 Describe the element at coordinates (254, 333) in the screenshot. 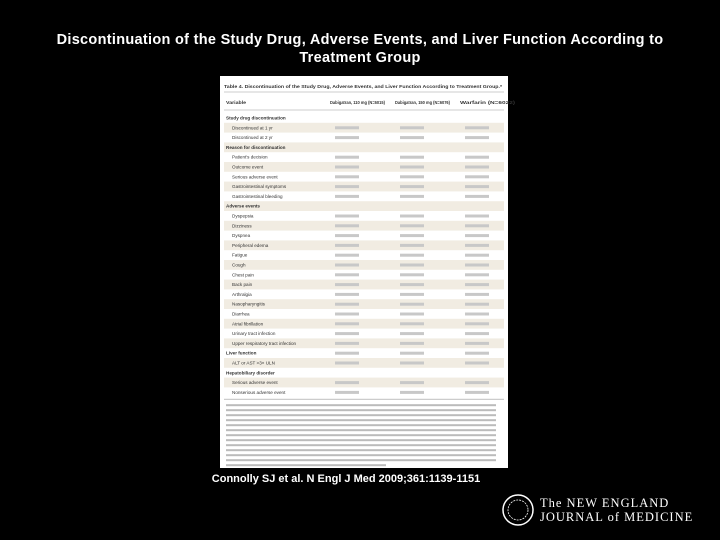

I see `row-label: Urinary tract infection` at that location.